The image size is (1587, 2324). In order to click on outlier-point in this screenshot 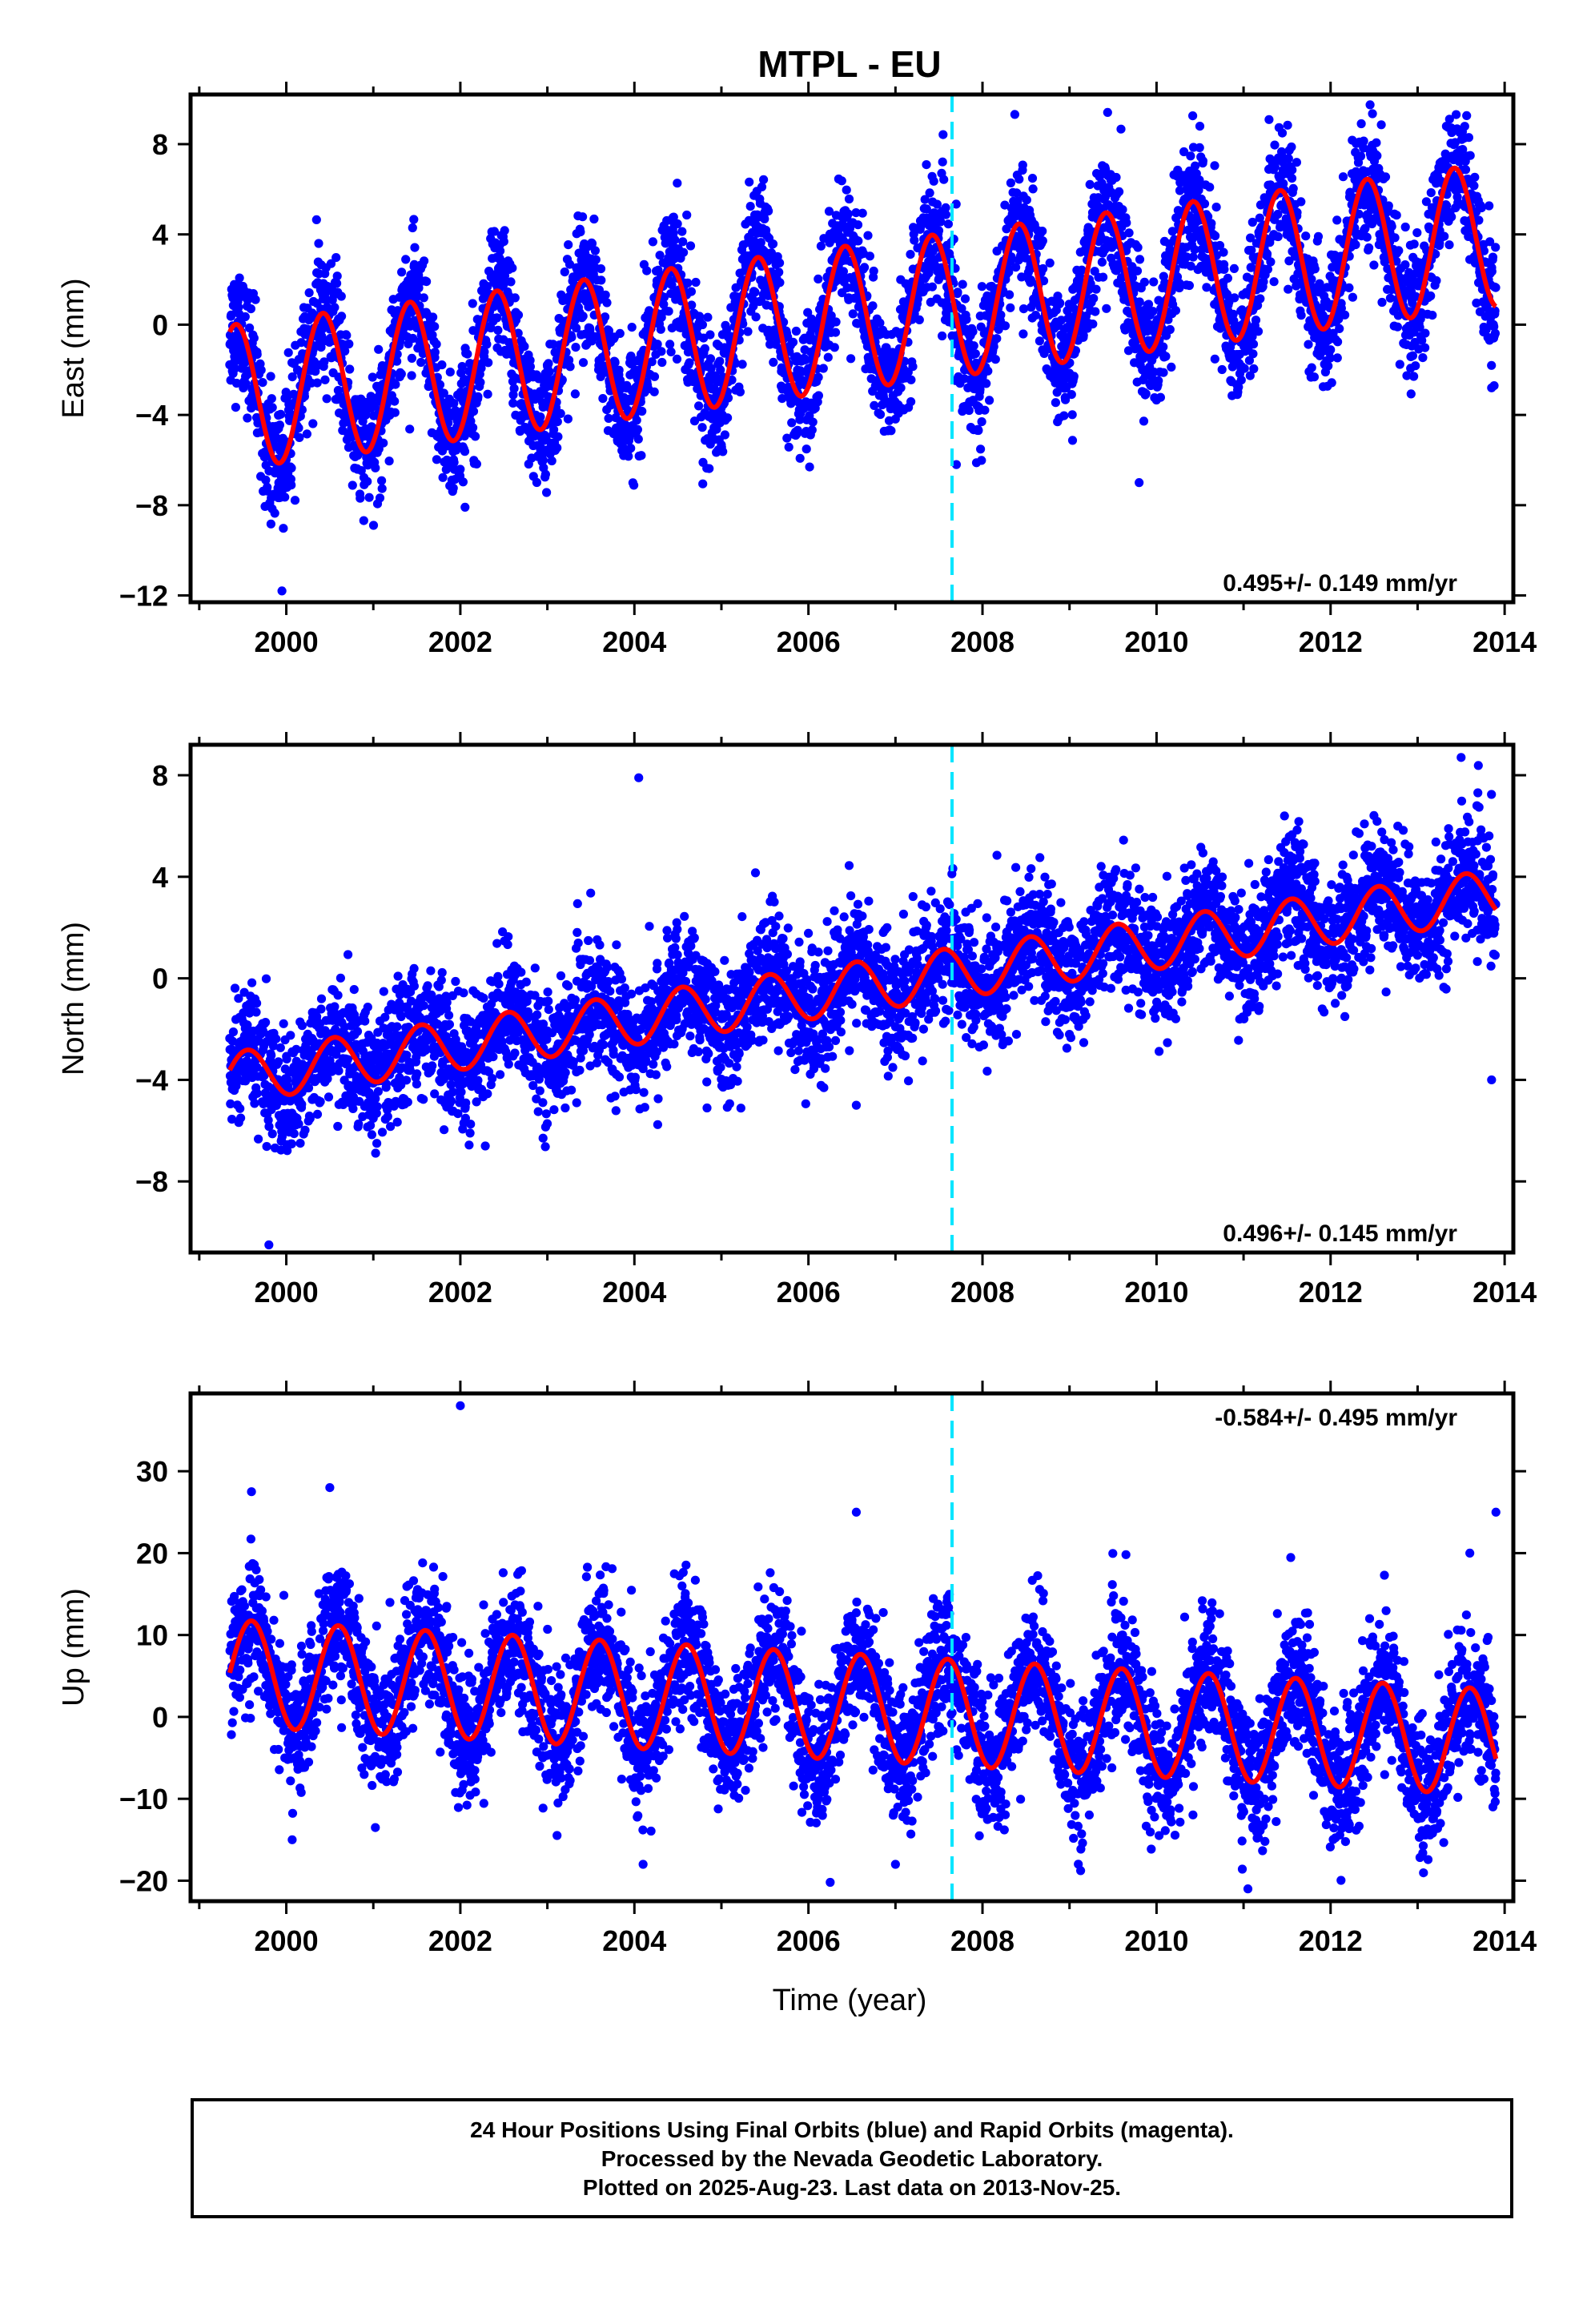, I will do `click(282, 591)`.